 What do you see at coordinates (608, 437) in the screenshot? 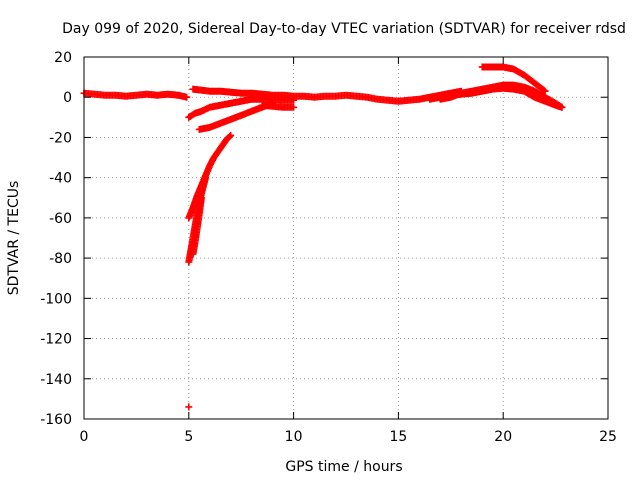
I see `x-tick-label: 25` at bounding box center [608, 437].